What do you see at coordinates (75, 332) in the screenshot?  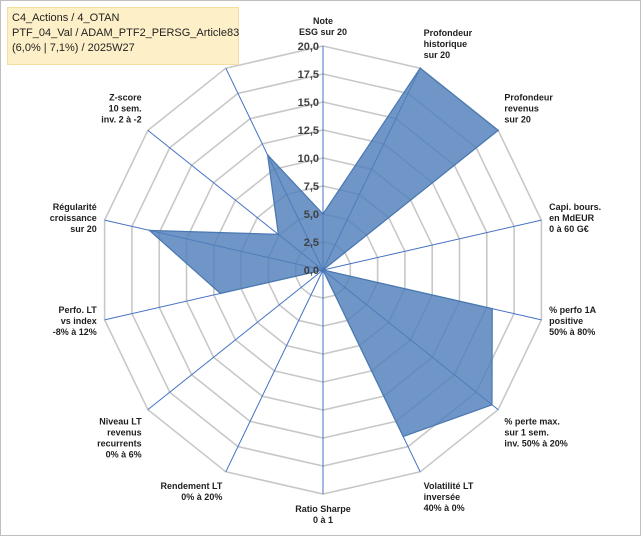 I see `axis-label-10-line-2: -8% à 12%` at bounding box center [75, 332].